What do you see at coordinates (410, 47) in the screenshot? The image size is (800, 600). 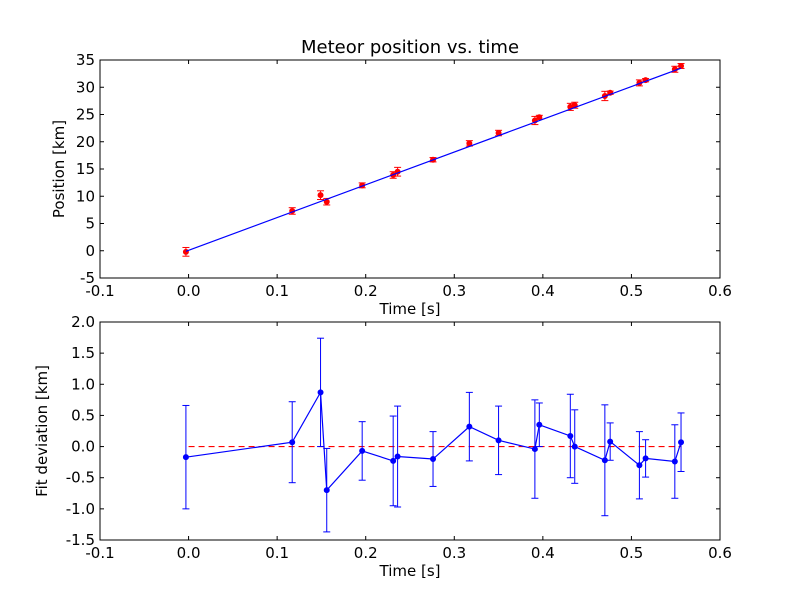 I see `position-chart-title: Meteor position vs. time` at bounding box center [410, 47].